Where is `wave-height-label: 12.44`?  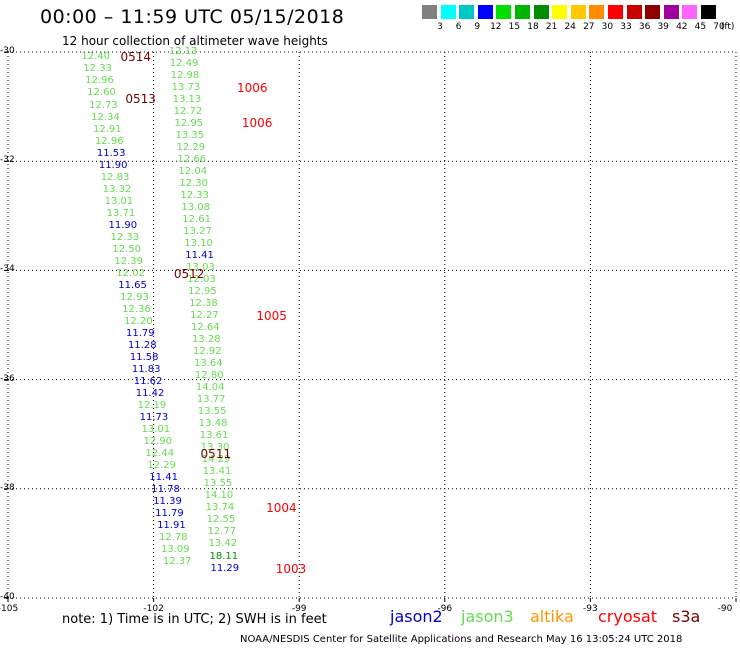 wave-height-label: 12.44 is located at coordinates (160, 453).